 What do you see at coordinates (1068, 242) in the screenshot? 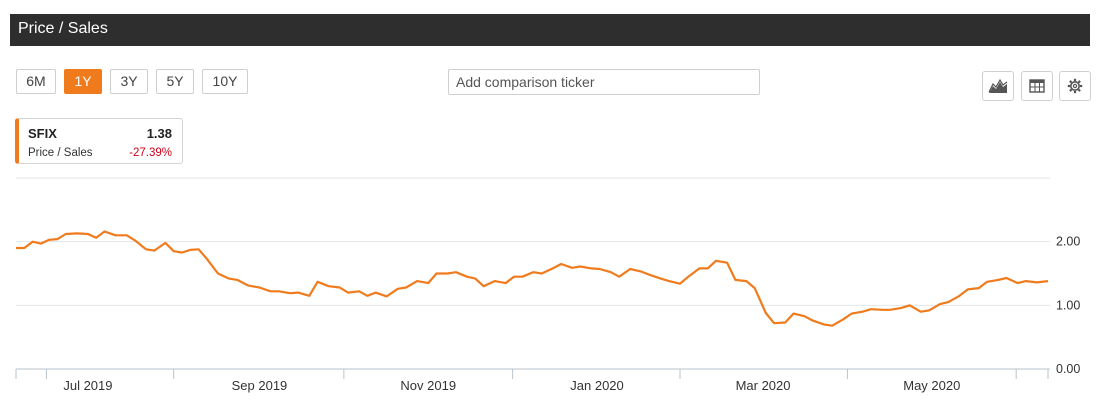
I see `y-tick-label: 2.00` at bounding box center [1068, 242].